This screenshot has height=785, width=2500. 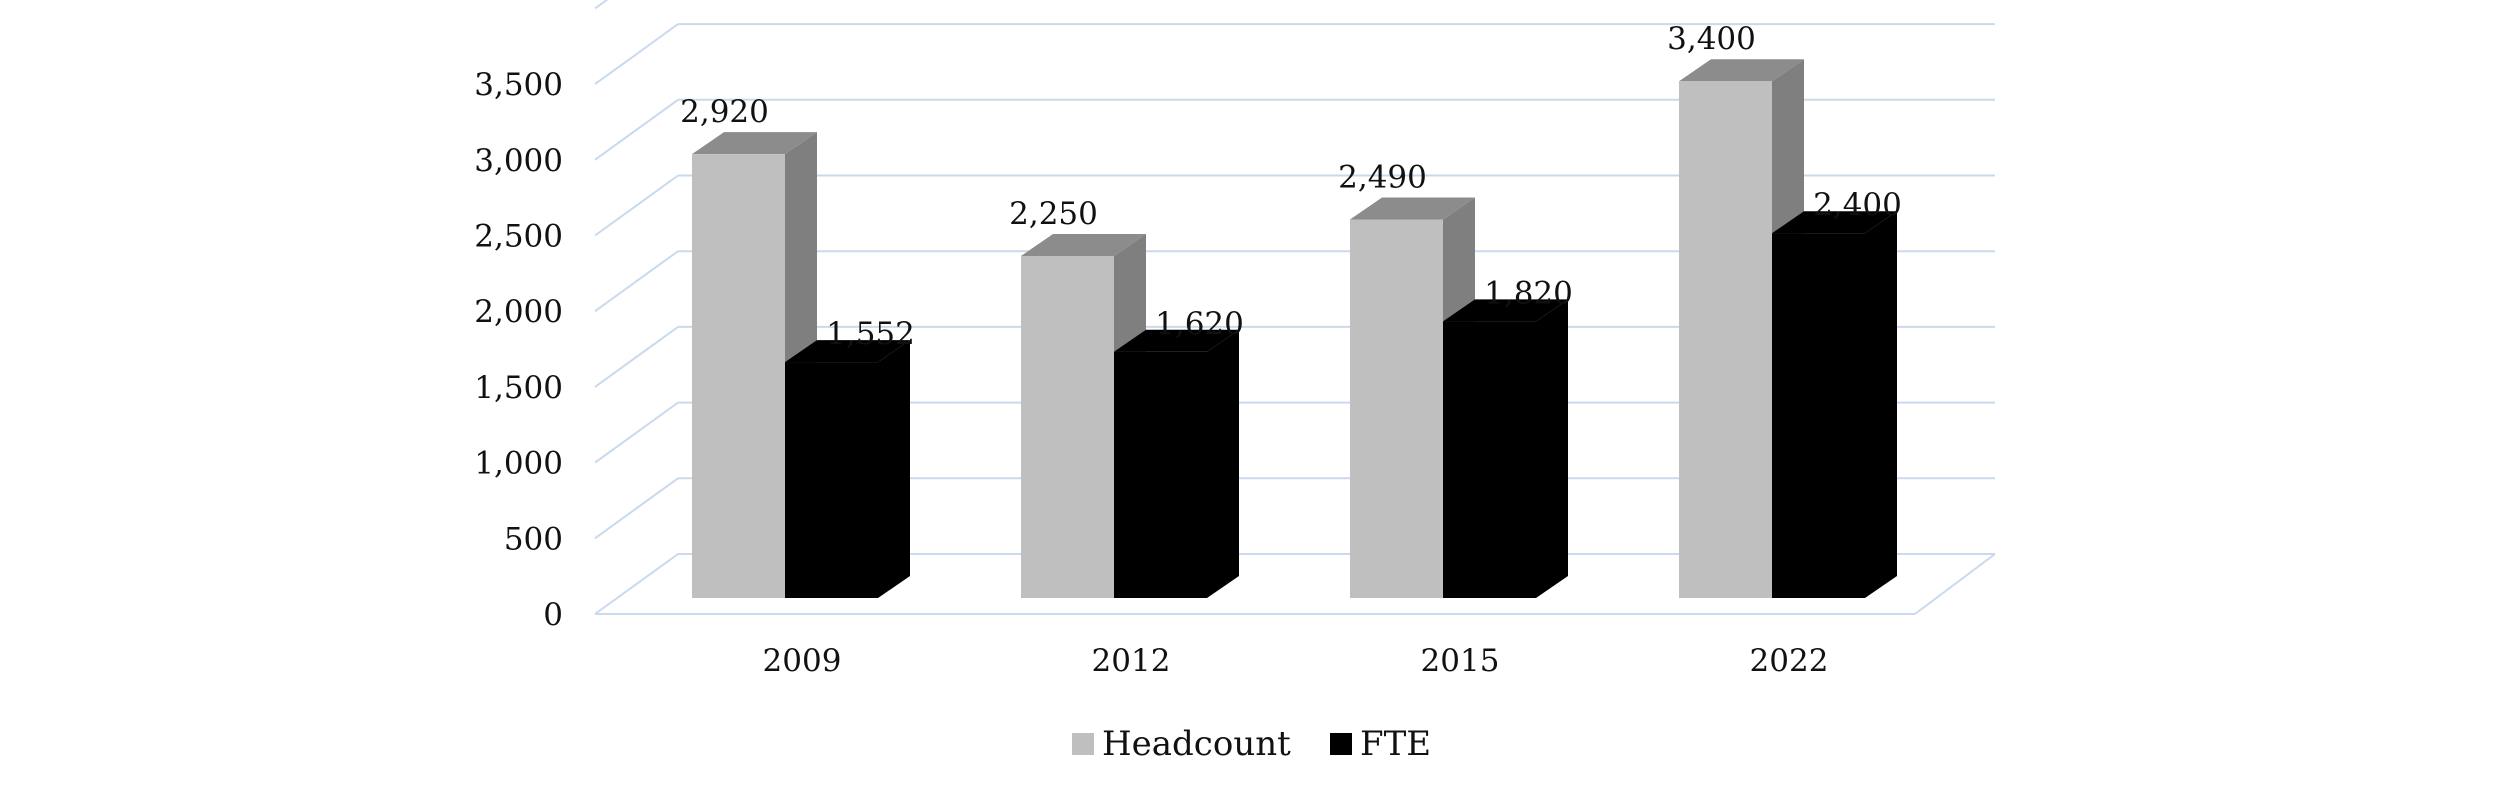 I want to click on y-tick-label: 2,500, so click(x=518, y=237).